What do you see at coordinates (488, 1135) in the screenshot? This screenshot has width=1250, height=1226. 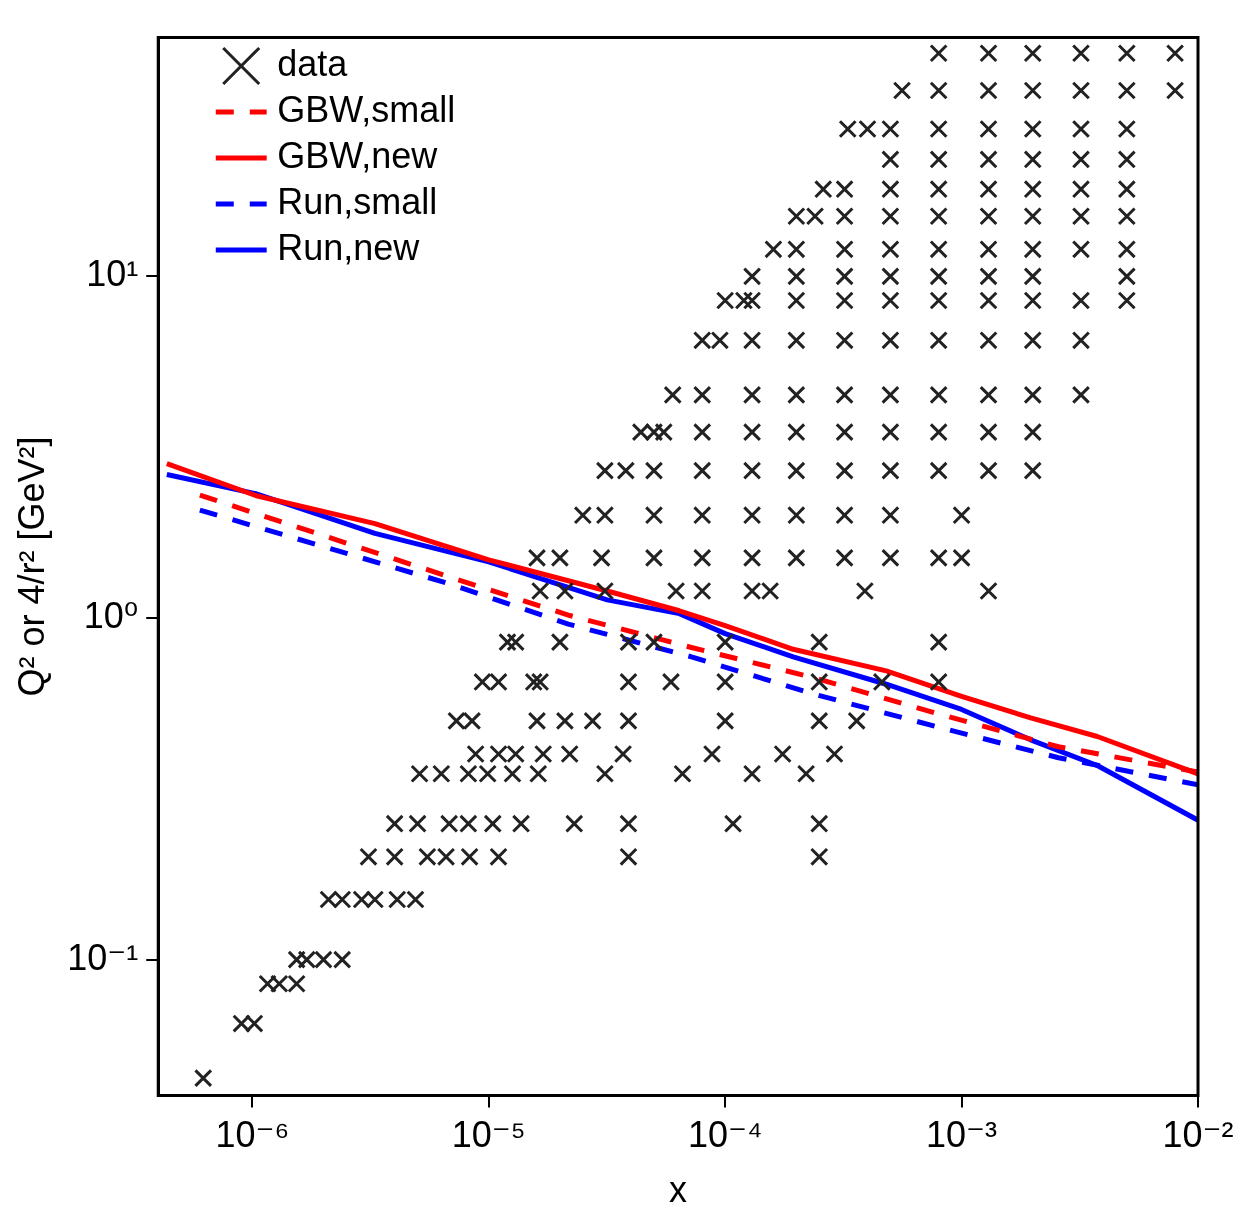 I see `x-tick-label: 10⁻⁵` at bounding box center [488, 1135].